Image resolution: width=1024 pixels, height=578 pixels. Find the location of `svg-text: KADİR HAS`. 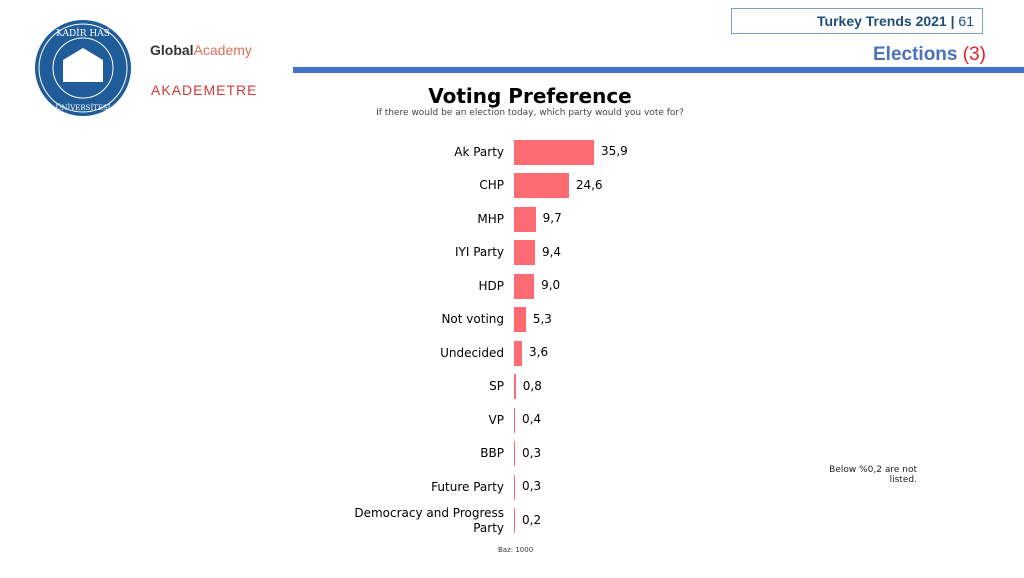

svg-text: KADİR HAS is located at coordinates (83, 33).